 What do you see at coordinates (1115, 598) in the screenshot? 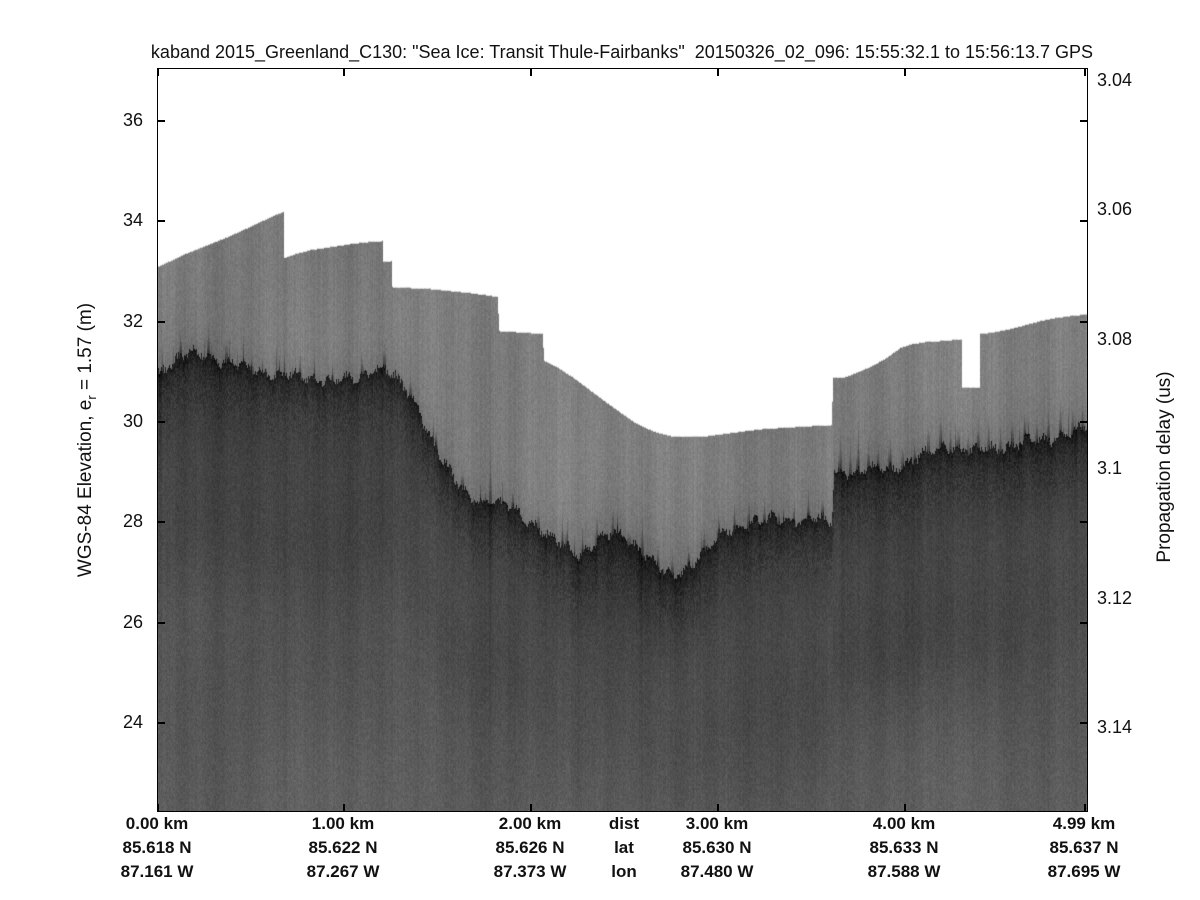
I see `right-tick-label-3.12: 3.12` at bounding box center [1115, 598].